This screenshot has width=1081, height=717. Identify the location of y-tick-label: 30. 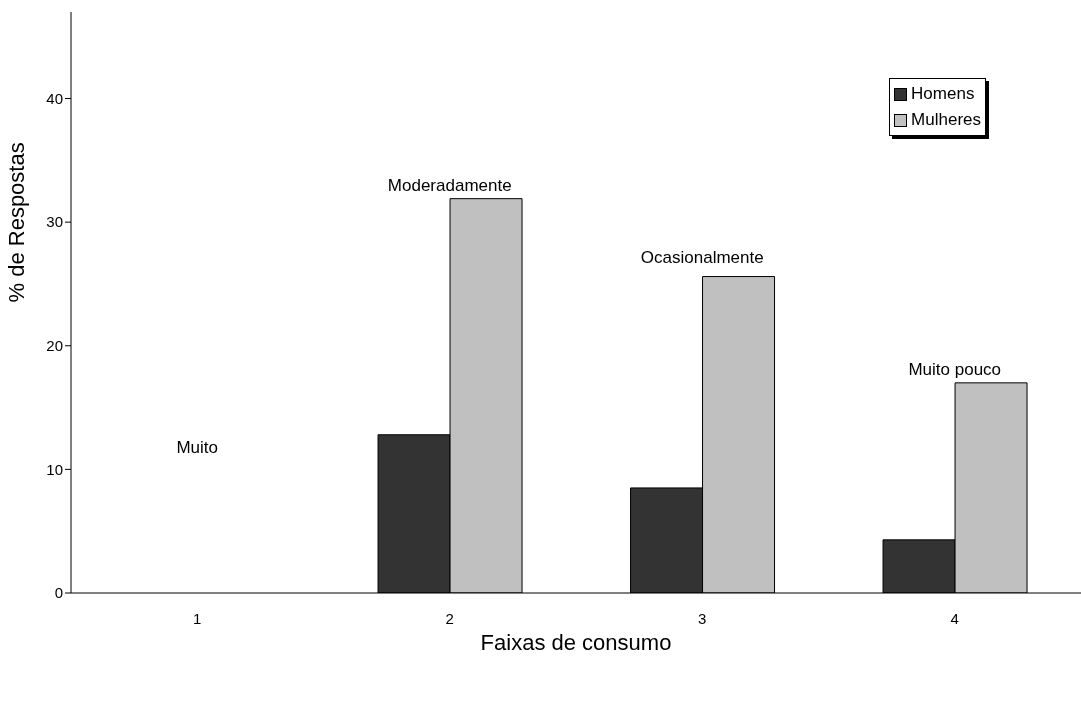
(54, 222).